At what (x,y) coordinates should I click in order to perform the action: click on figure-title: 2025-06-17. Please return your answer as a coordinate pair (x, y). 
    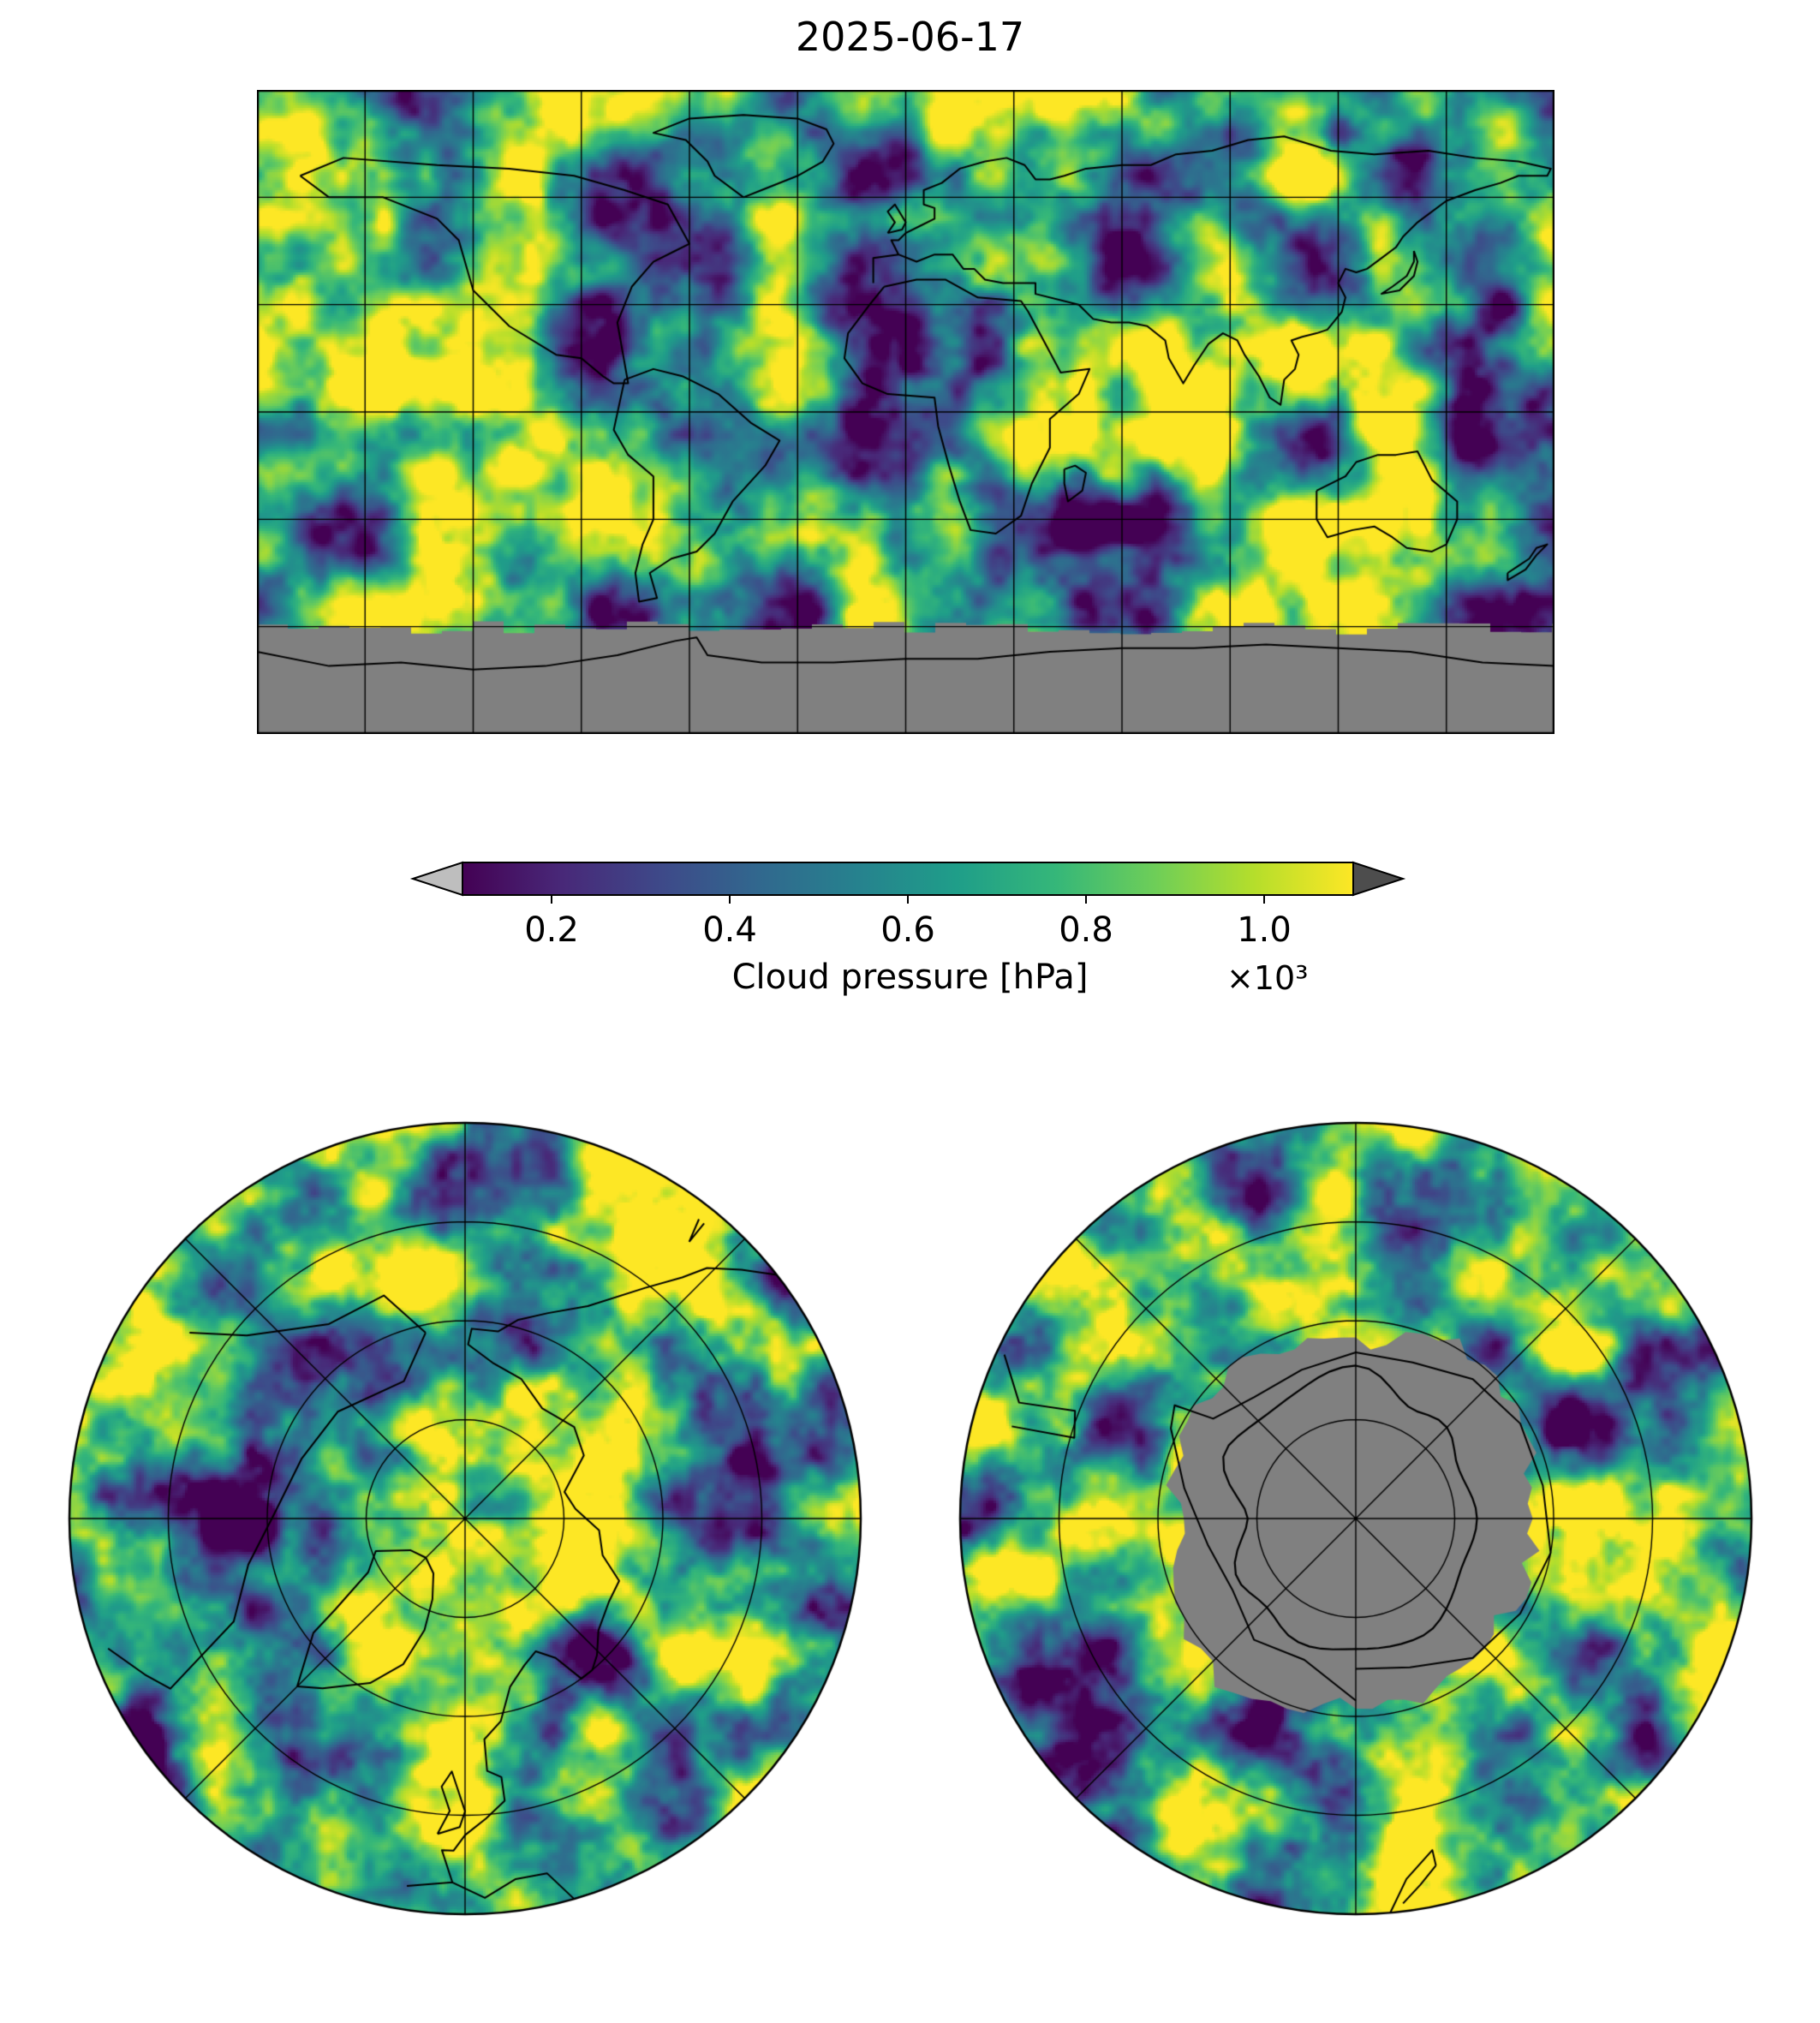
    Looking at the image, I should click on (910, 37).